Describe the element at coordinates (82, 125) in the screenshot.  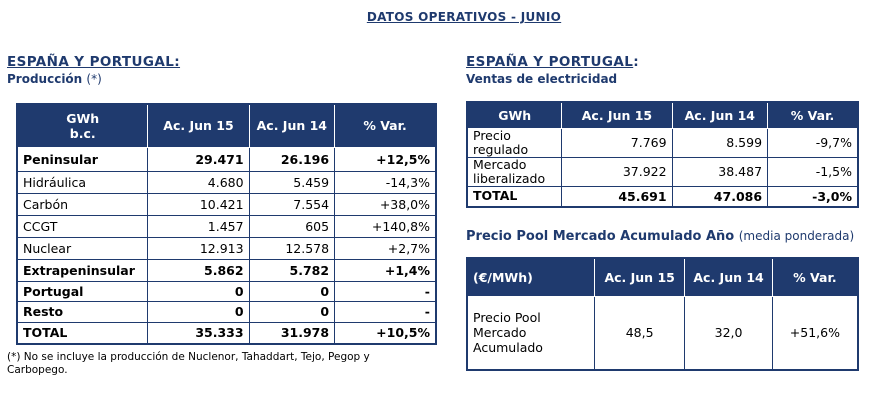
I see `col-header-gwh: GWh b.c.` at that location.